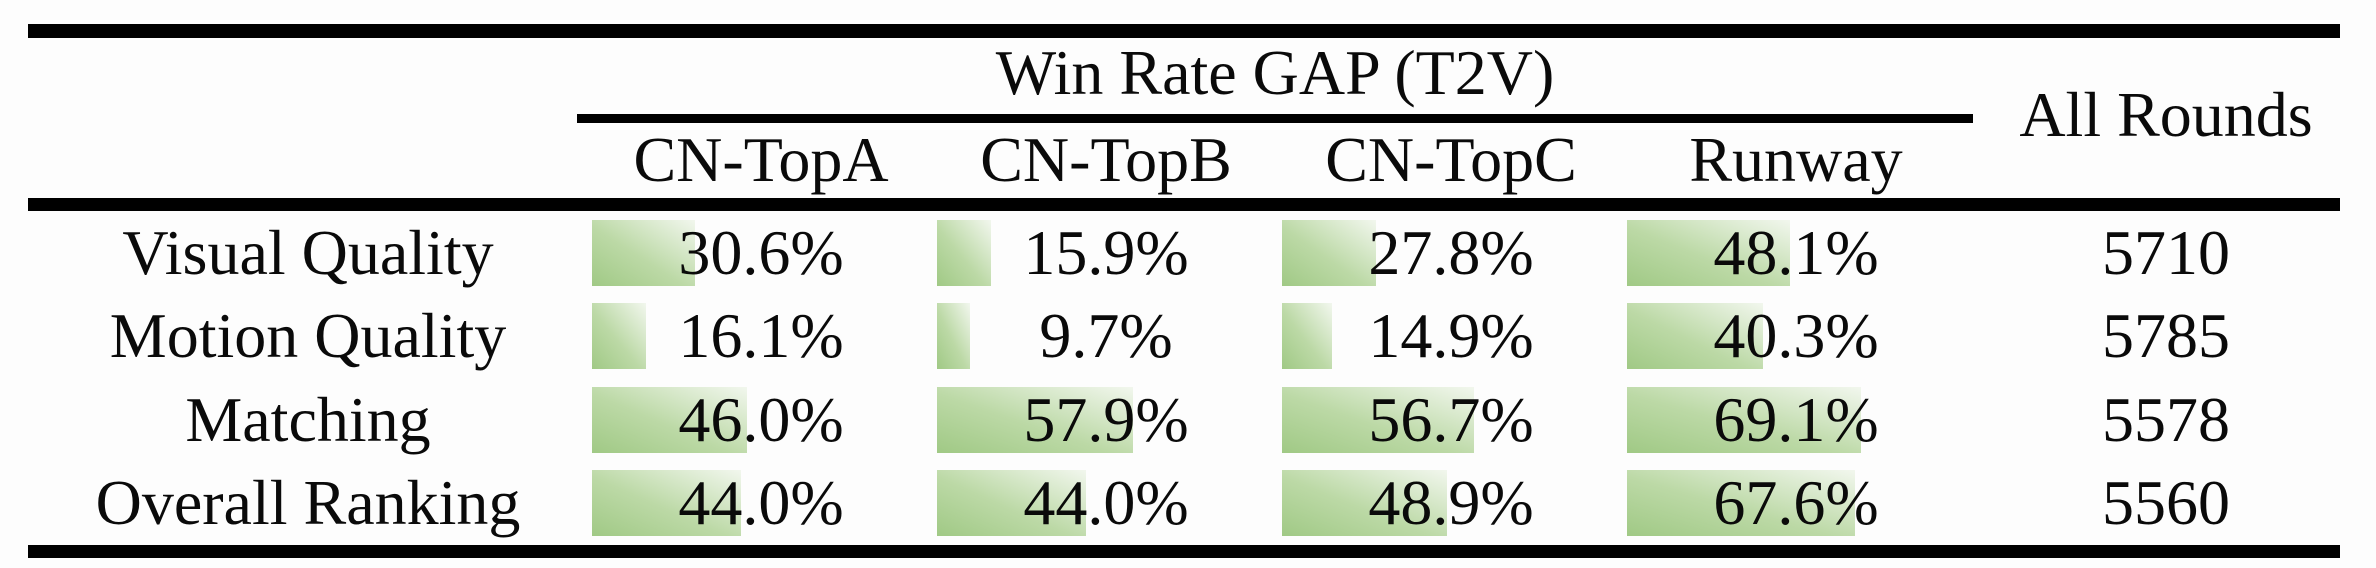 Image resolution: width=2376 pixels, height=568 pixels. I want to click on column-header-cn-topb: CN-TopB, so click(1106, 159).